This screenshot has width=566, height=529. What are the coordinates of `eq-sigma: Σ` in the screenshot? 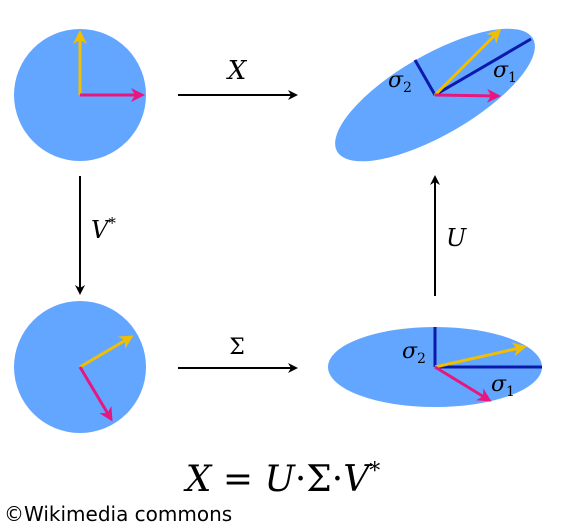 It's located at (319, 479).